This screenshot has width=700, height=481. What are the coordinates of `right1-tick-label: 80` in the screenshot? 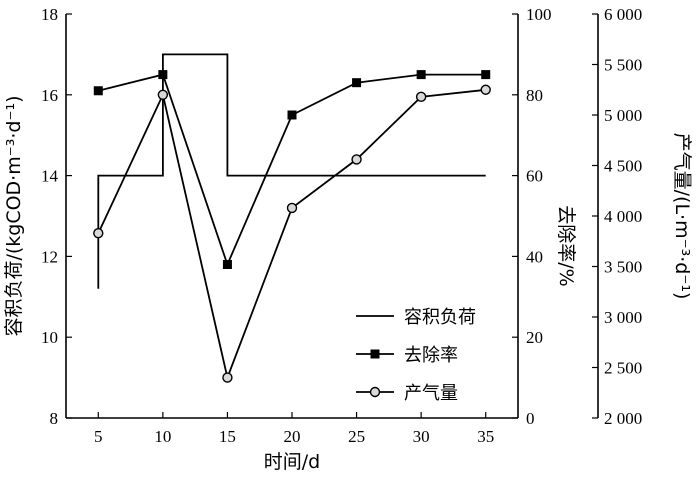 It's located at (534, 95).